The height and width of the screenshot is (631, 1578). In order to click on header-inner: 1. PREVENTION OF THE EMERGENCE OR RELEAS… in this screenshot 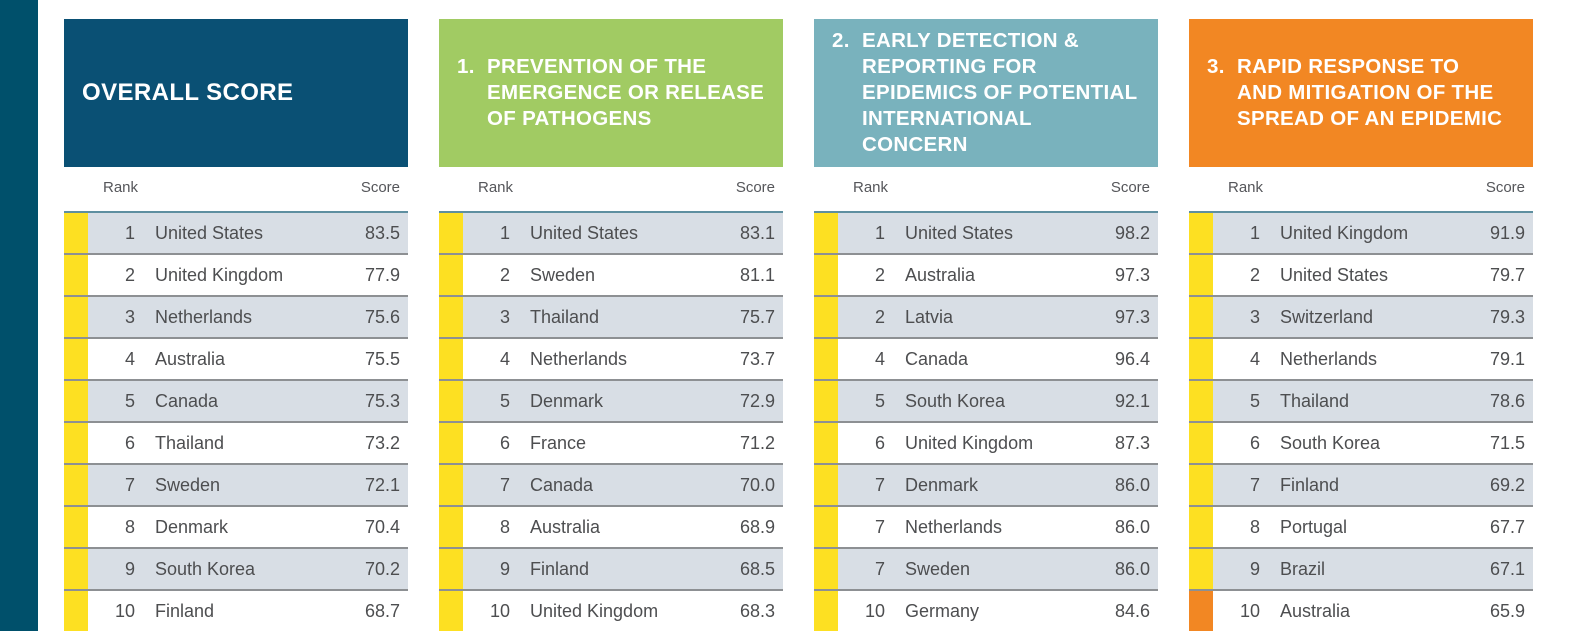, I will do `click(610, 93)`.